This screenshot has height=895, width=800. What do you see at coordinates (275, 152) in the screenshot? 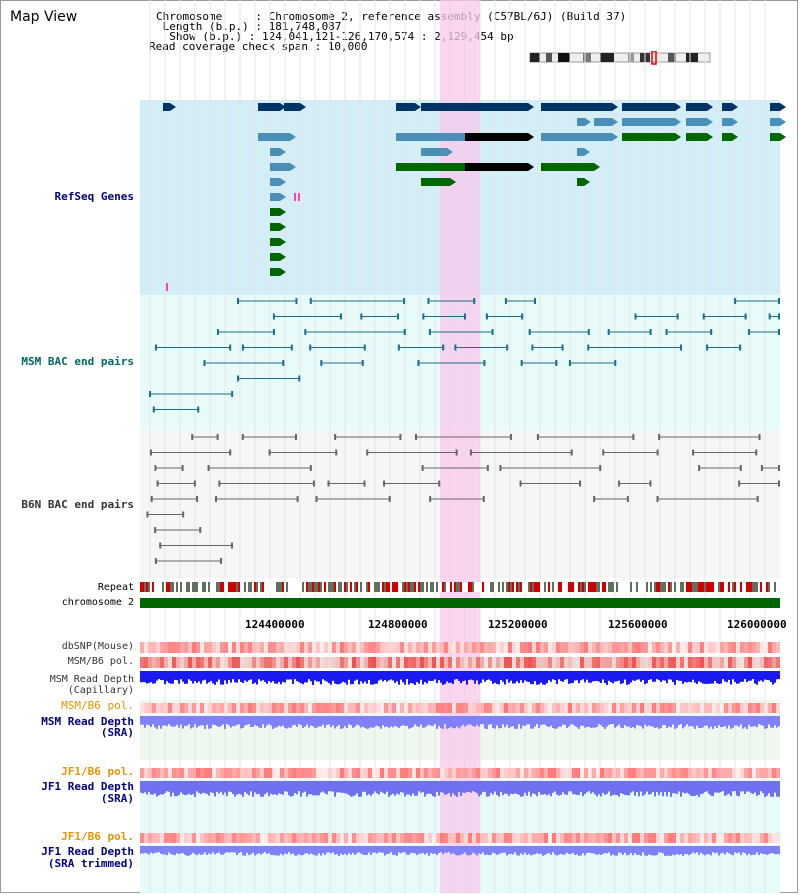
I see `gene-feature` at bounding box center [275, 152].